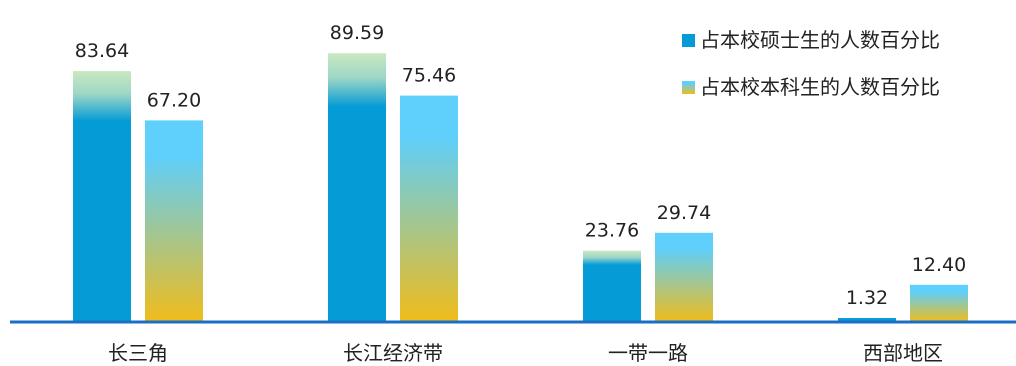 The height and width of the screenshot is (366, 1016). What do you see at coordinates (357, 33) in the screenshot?
I see `value-label-masters-2: 89.59` at bounding box center [357, 33].